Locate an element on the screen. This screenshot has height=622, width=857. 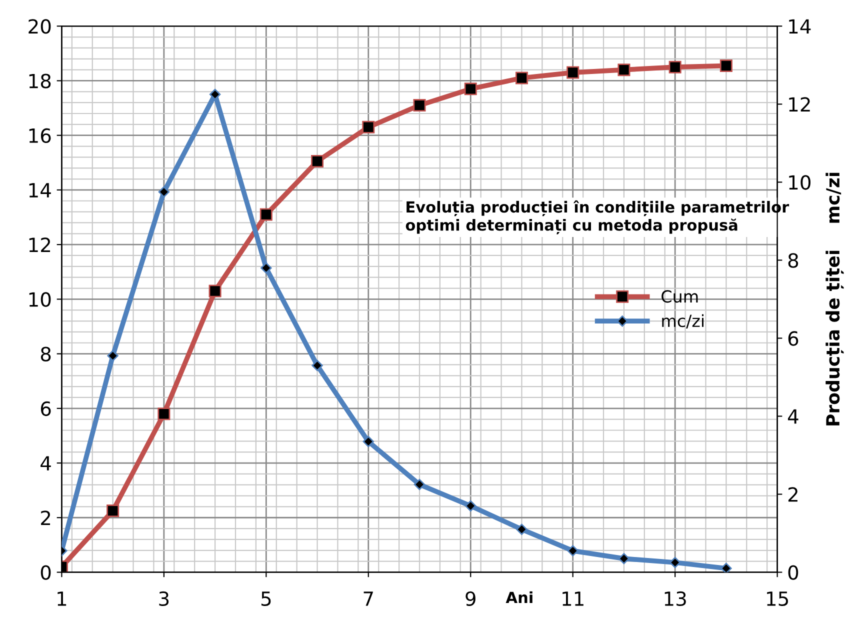
y-tick-label: 10 is located at coordinates (40, 299).